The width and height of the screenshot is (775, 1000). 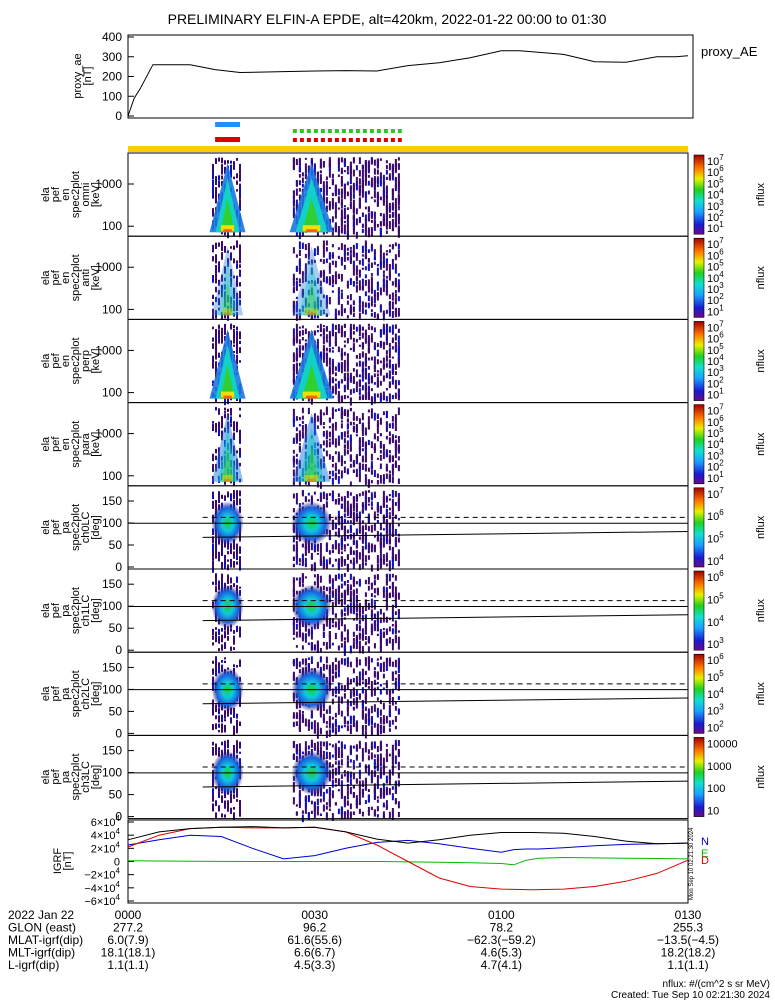 I want to click on spec-panel-y-label-line: pef, so click(x=56, y=194).